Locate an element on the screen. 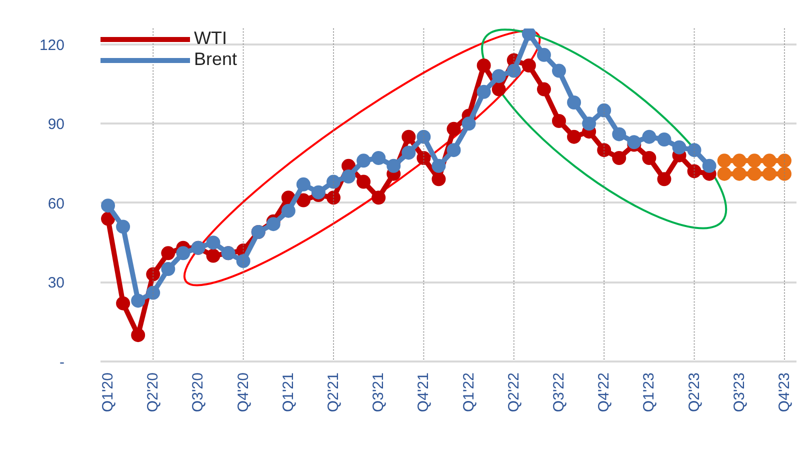  x-tick-label: Q2'21 is located at coordinates (333, 392).